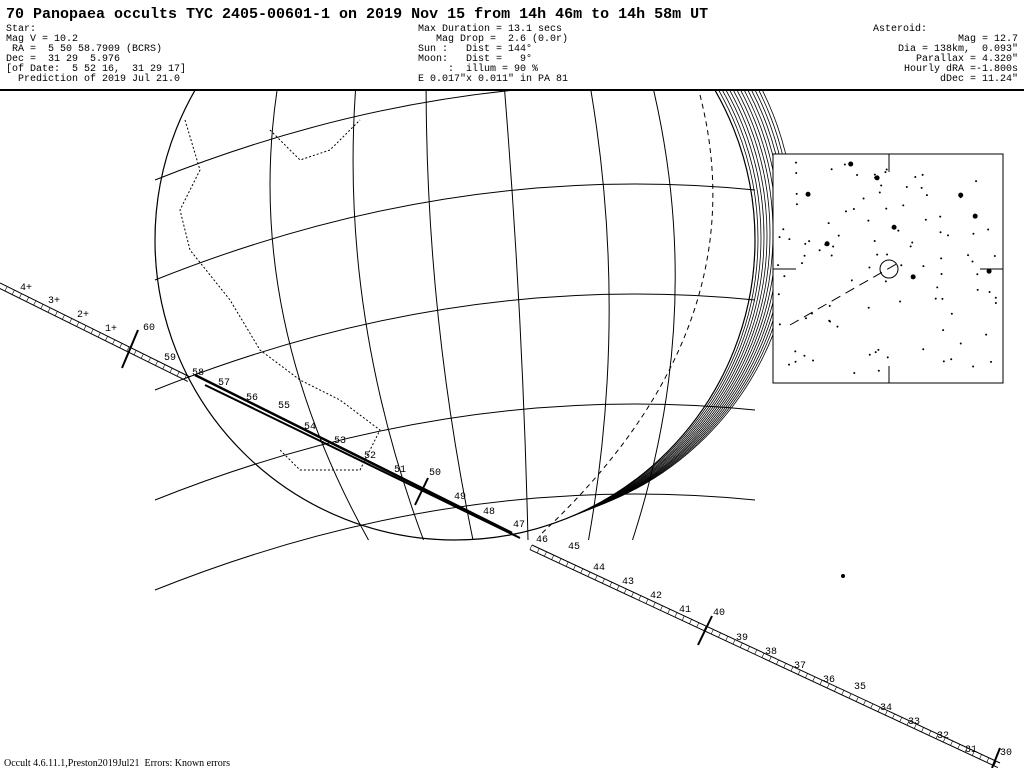 This screenshot has height=768, width=1024. Describe the element at coordinates (490, 29) in the screenshot. I see `event-info: Max Duration = 13.1 secs` at that location.